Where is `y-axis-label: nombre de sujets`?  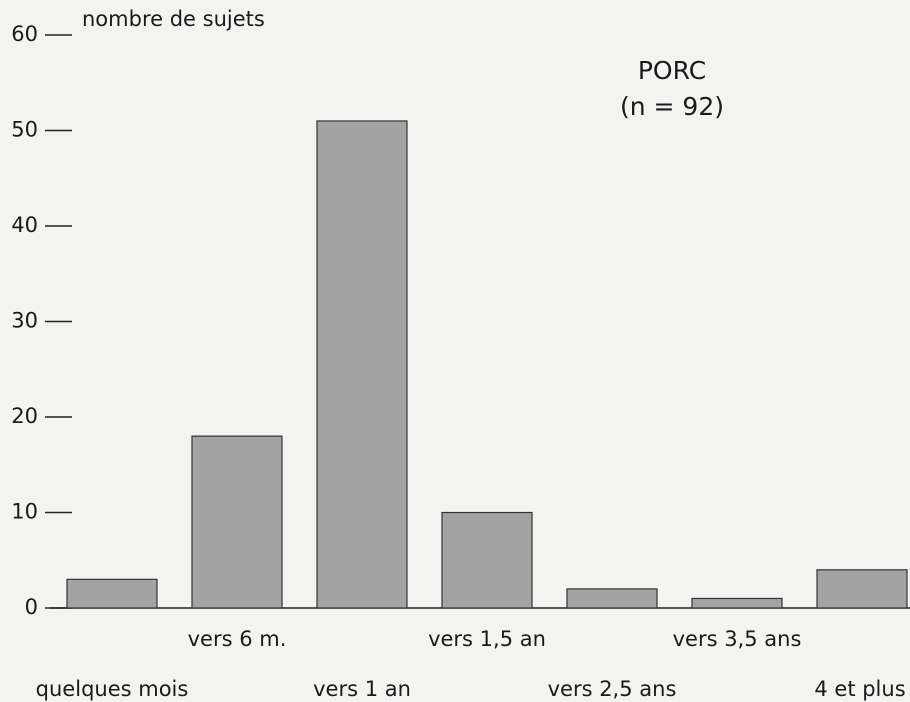 y-axis-label: nombre de sujets is located at coordinates (173, 19).